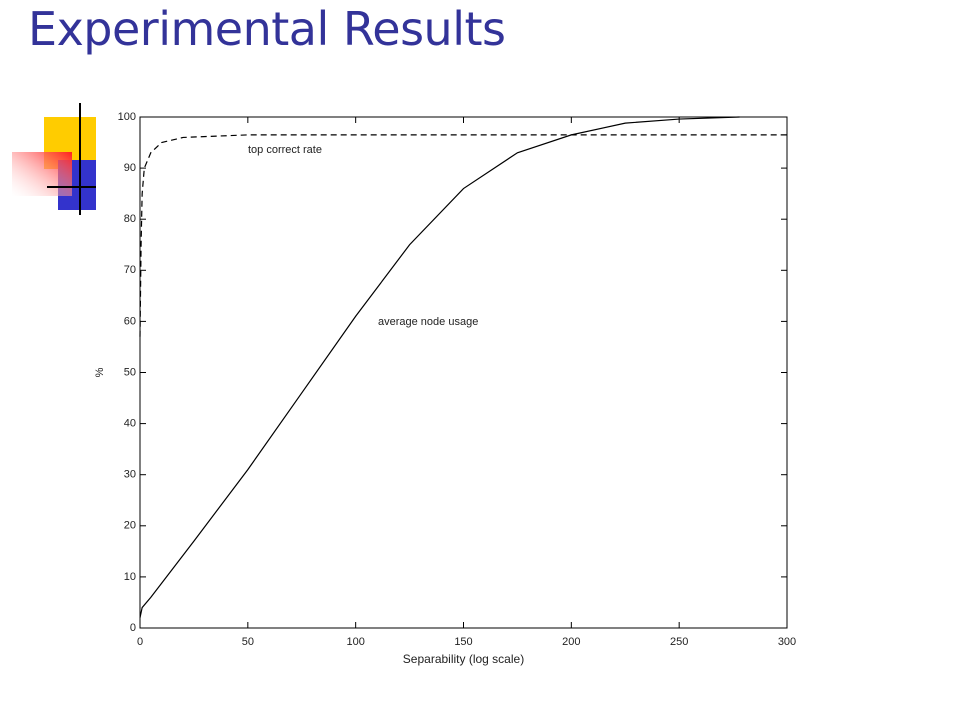  What do you see at coordinates (133, 628) in the screenshot?
I see `y-tick-label: 0` at bounding box center [133, 628].